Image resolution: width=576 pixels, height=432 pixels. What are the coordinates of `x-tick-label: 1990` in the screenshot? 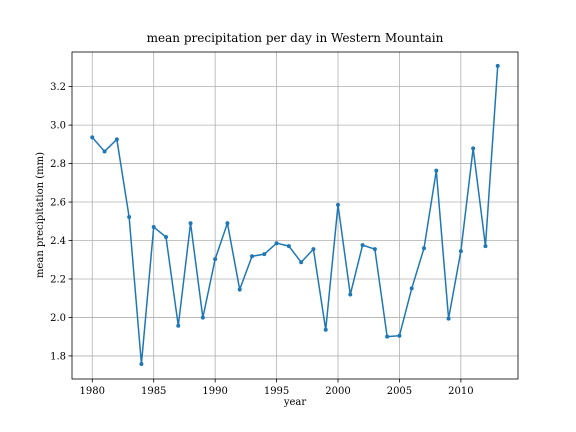 It's located at (214, 391).